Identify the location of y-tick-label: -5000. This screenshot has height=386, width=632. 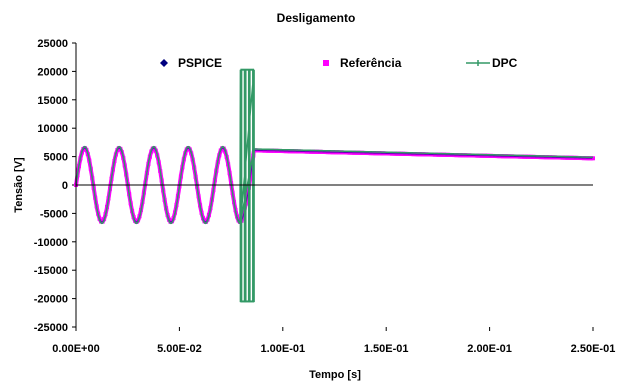
(54, 214).